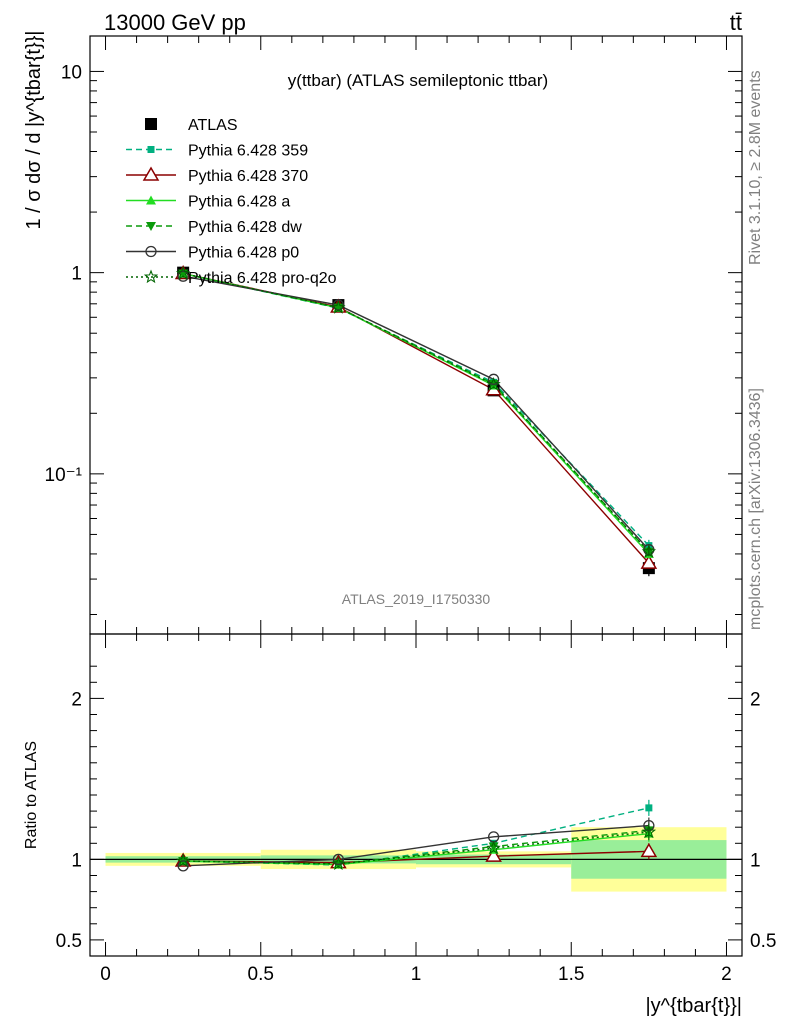 This screenshot has height=1024, width=786. Describe the element at coordinates (693, 1006) in the screenshot. I see `x-axis-label: |y^{tbar{t}}|` at that location.